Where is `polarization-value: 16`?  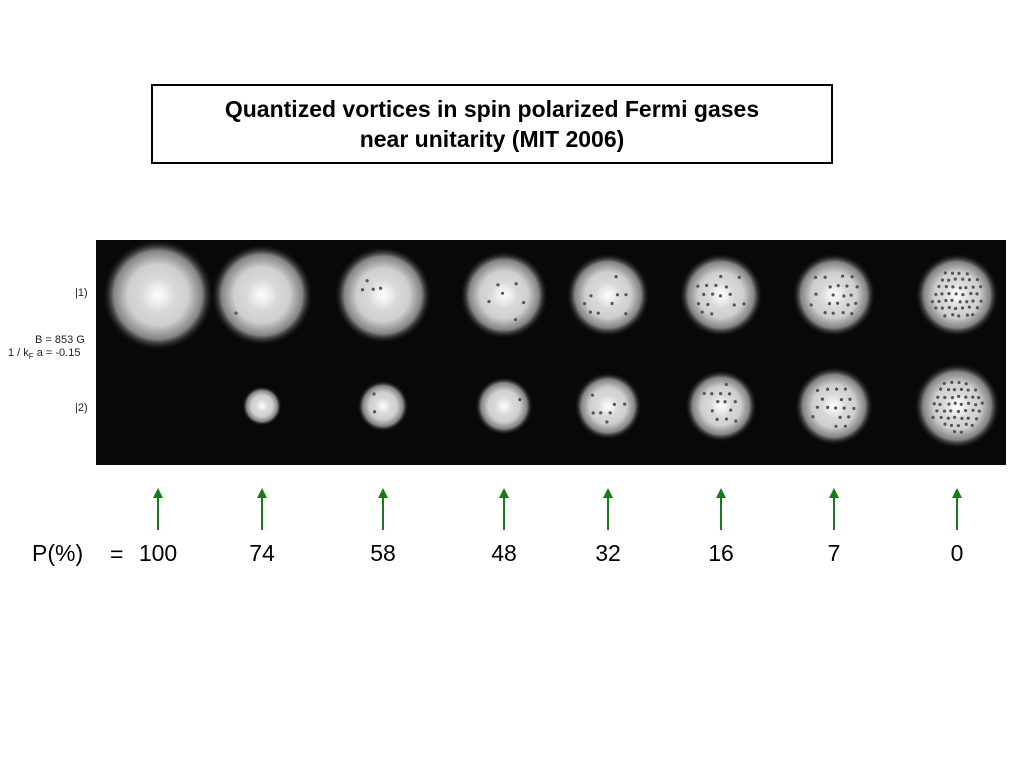 polarization-value: 16 is located at coordinates (721, 553).